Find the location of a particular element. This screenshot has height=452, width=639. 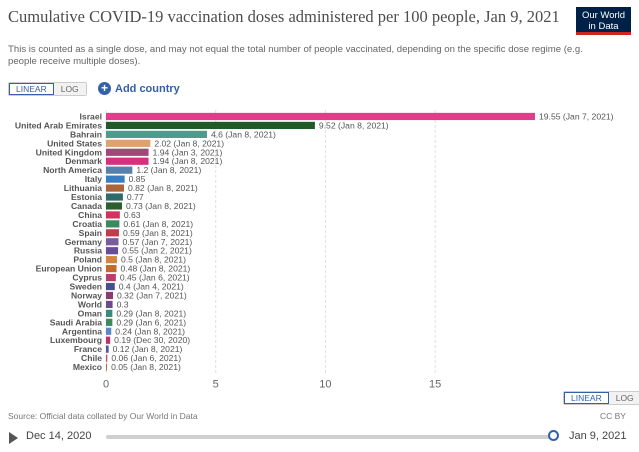

bar-value-label: 19.55 (Jan 7, 2021) is located at coordinates (576, 116).